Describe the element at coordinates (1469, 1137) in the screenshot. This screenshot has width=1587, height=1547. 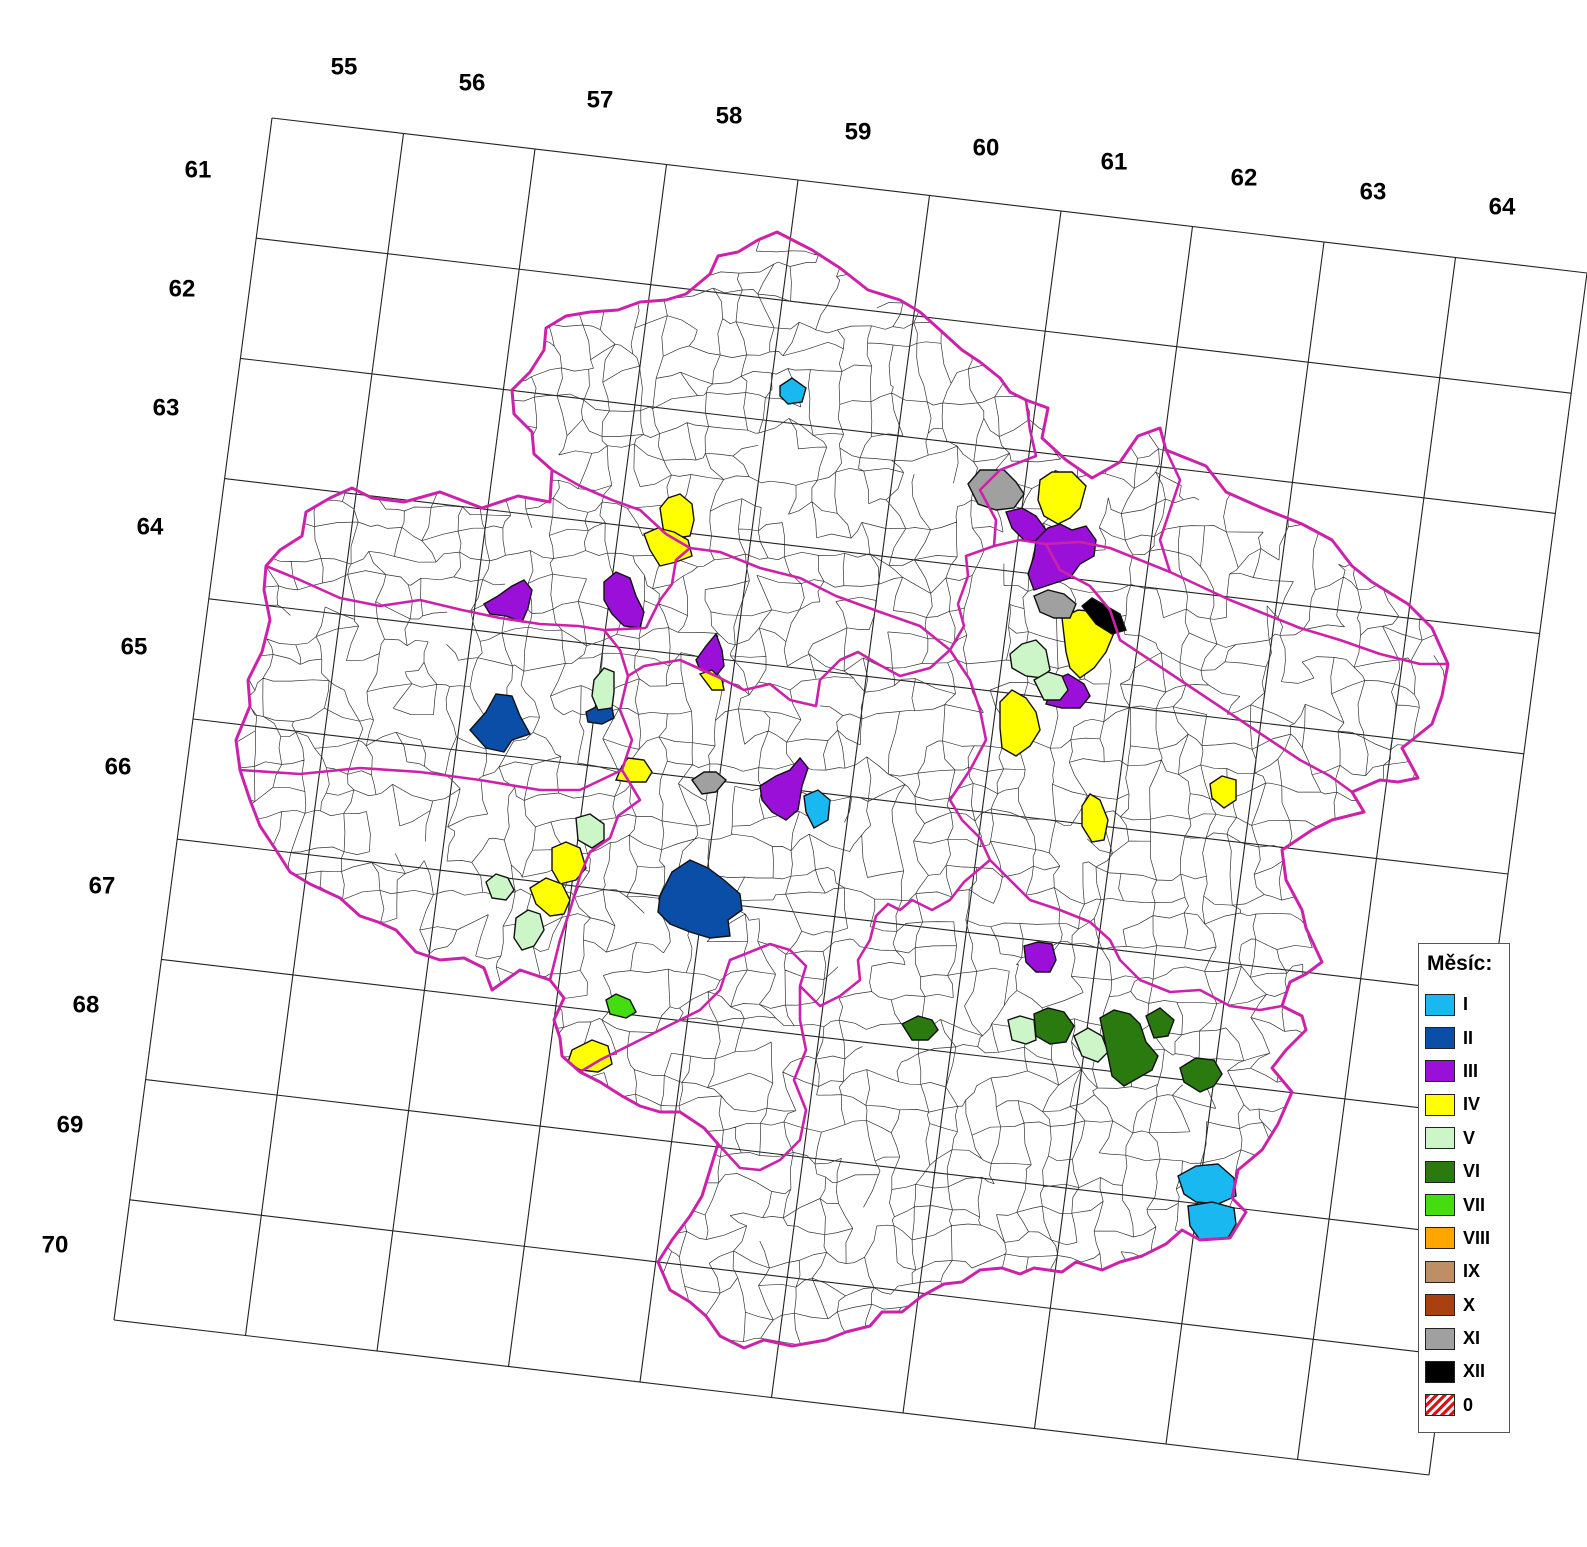
I see `legend-label: V` at that location.